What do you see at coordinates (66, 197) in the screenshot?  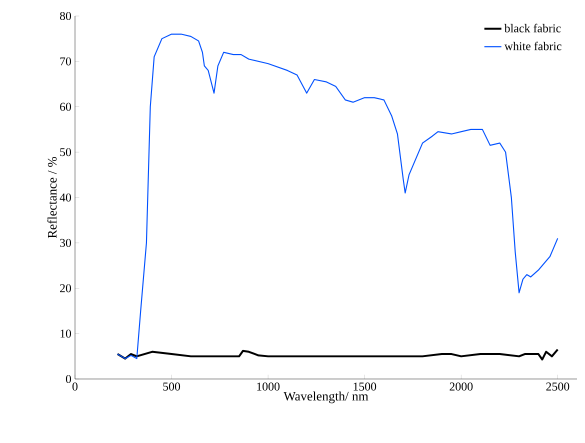 I see `y-tick-label: 40` at bounding box center [66, 197].